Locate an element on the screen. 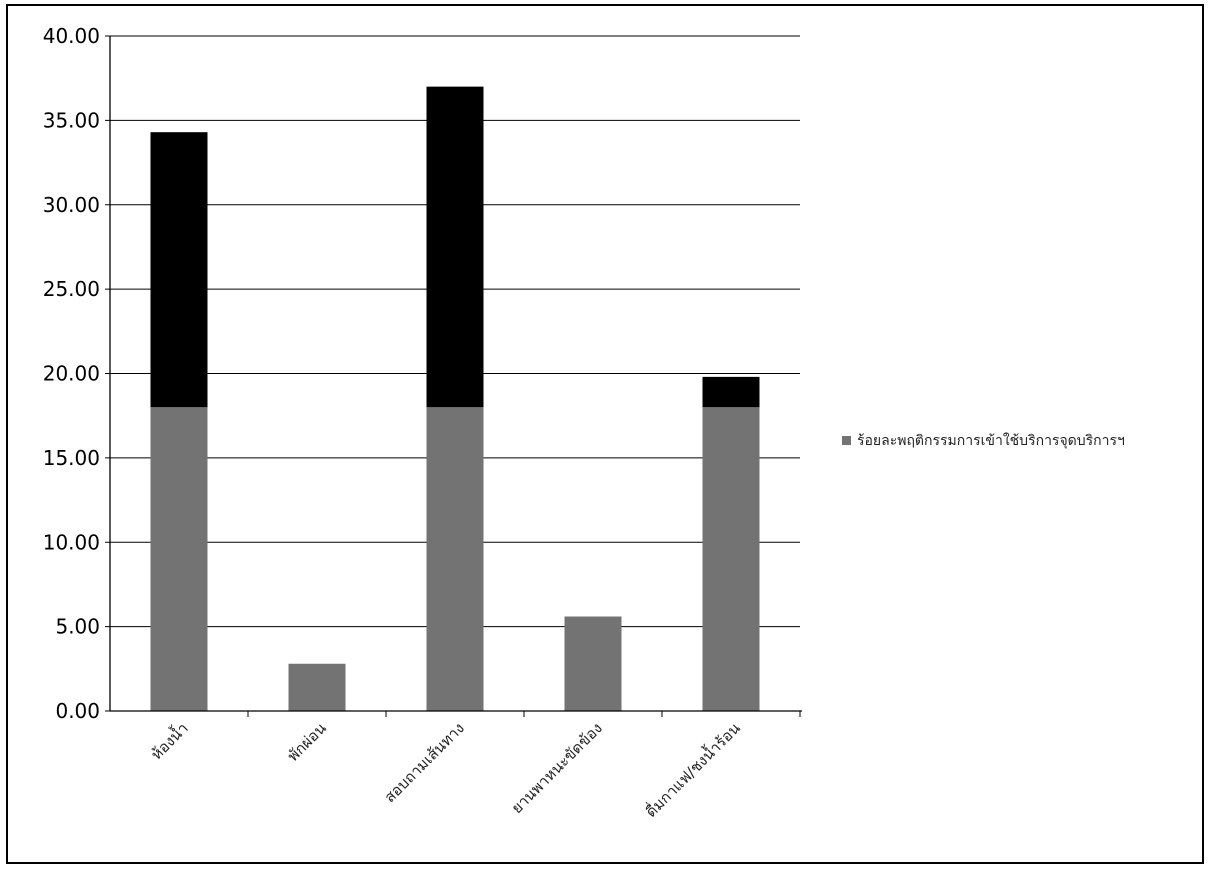  legend: ร้อยละพฤติกรรมการเข้าใช้บริการจุดบริการฯ is located at coordinates (983, 440).